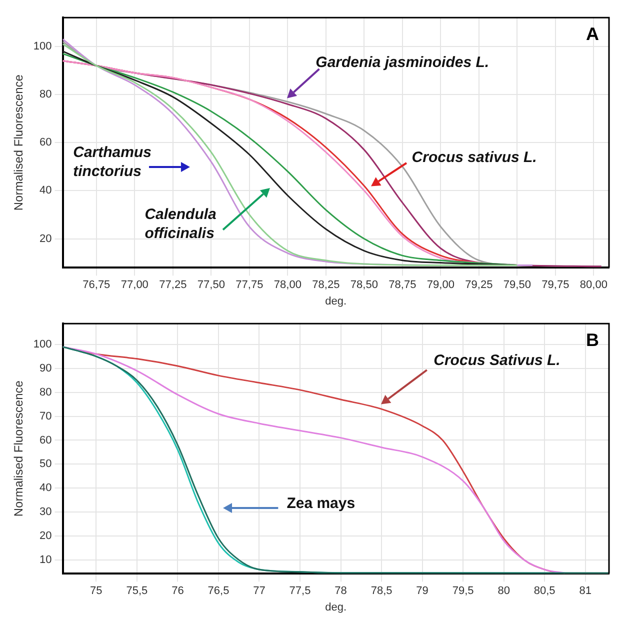 Image resolution: width=631 pixels, height=621 pixels. I want to click on y-tick-label: 70, so click(46, 416).